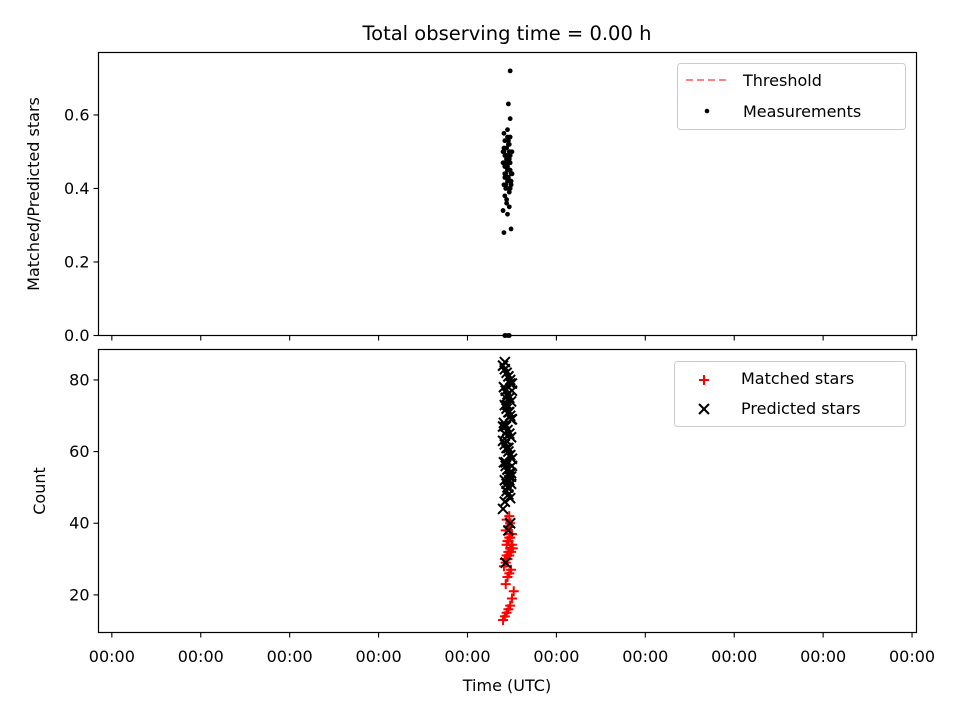  Describe the element at coordinates (507, 33) in the screenshot. I see `chart-title: Total observing time = 0.00 h` at that location.